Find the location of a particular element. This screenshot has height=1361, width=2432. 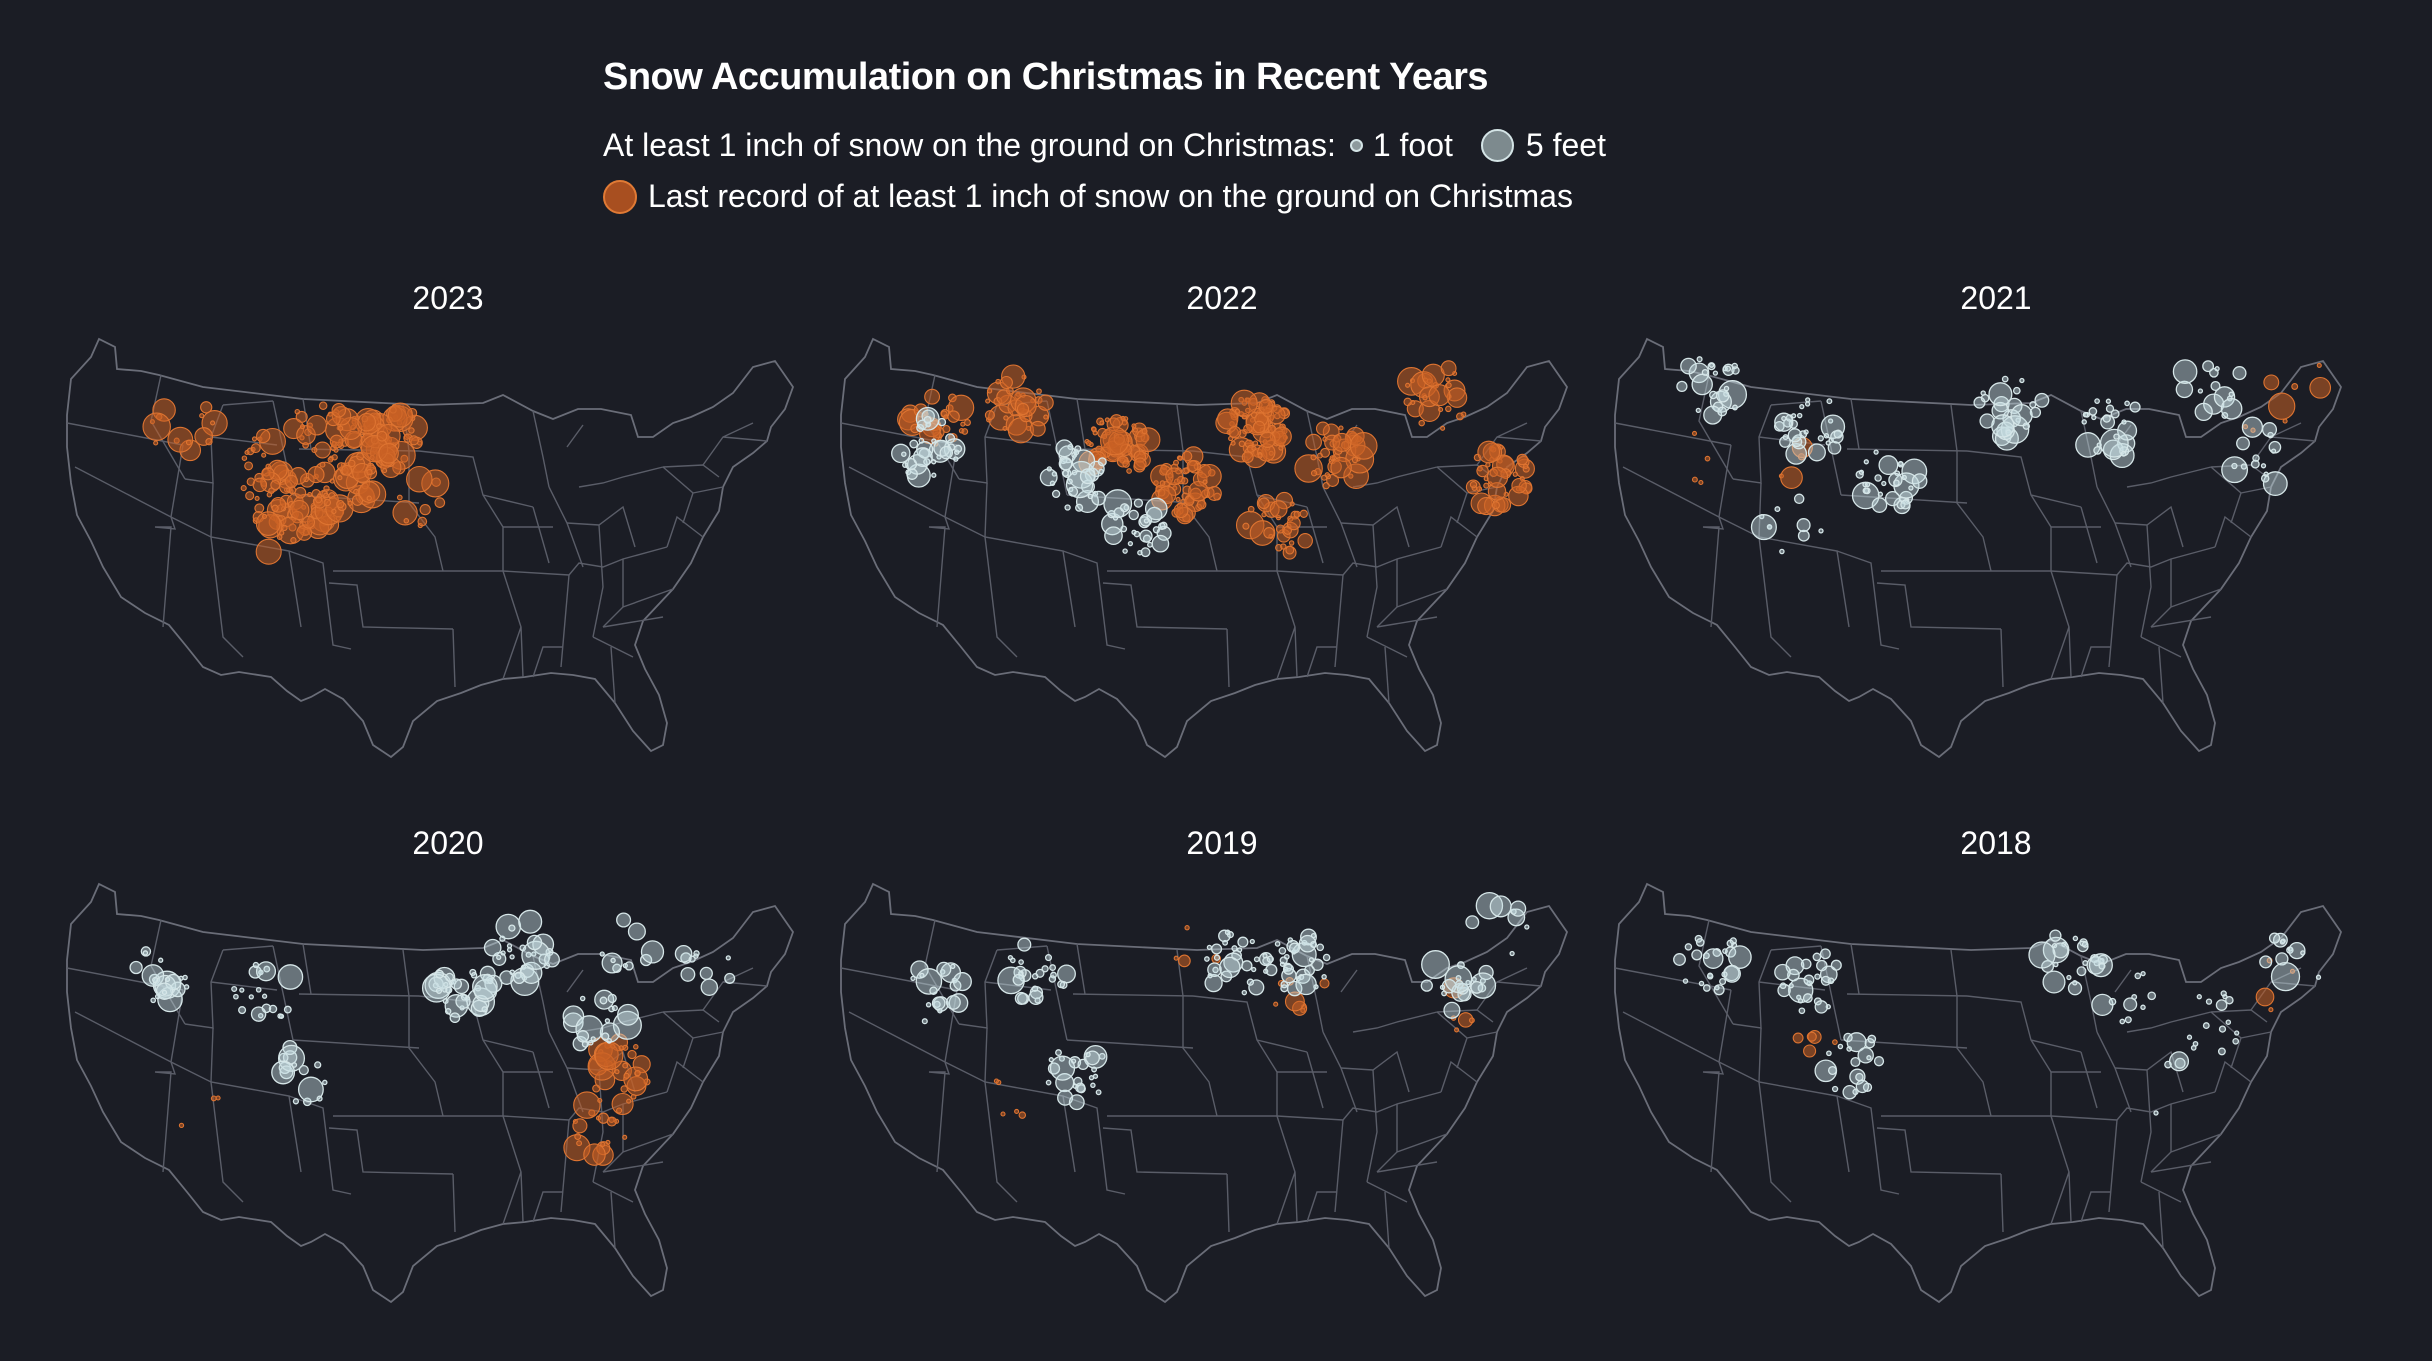

map-panel-2022: 2022 is located at coordinates (1219, 527).